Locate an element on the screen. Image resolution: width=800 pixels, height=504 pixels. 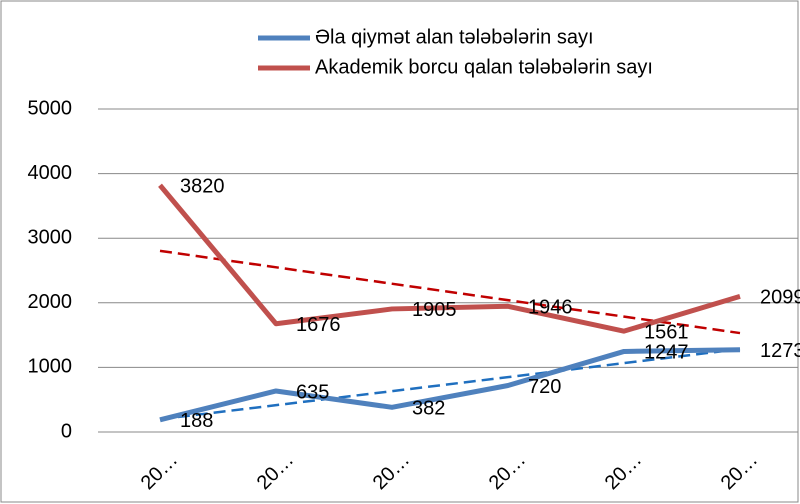
data-label: 1946 is located at coordinates (550, 308).